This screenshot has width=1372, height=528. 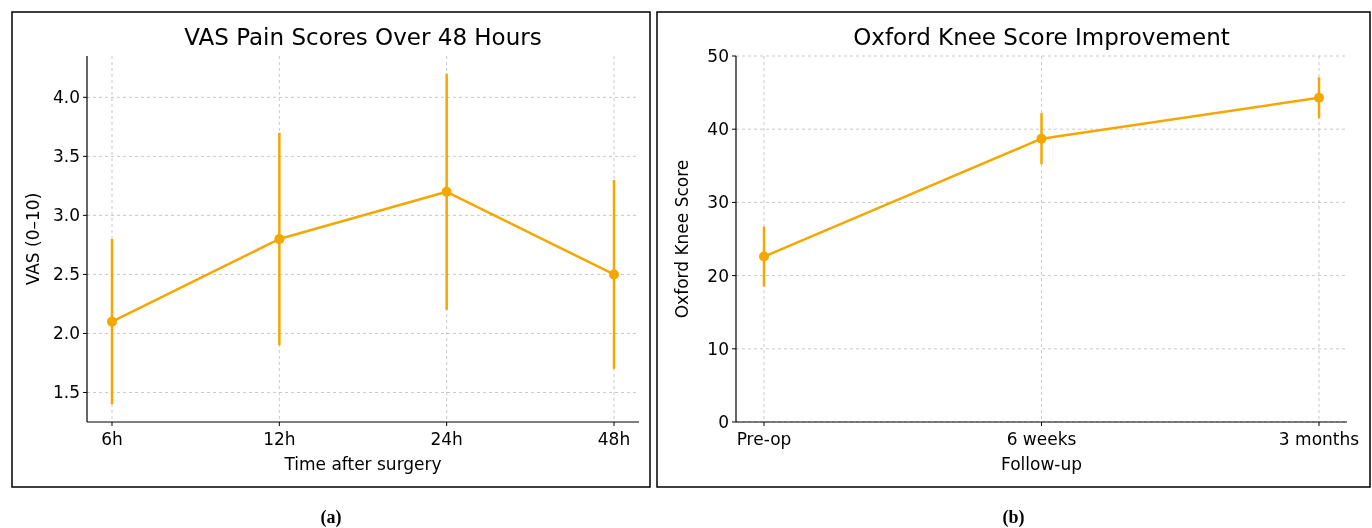 I want to click on x-tick-label: 12h, so click(x=279, y=439).